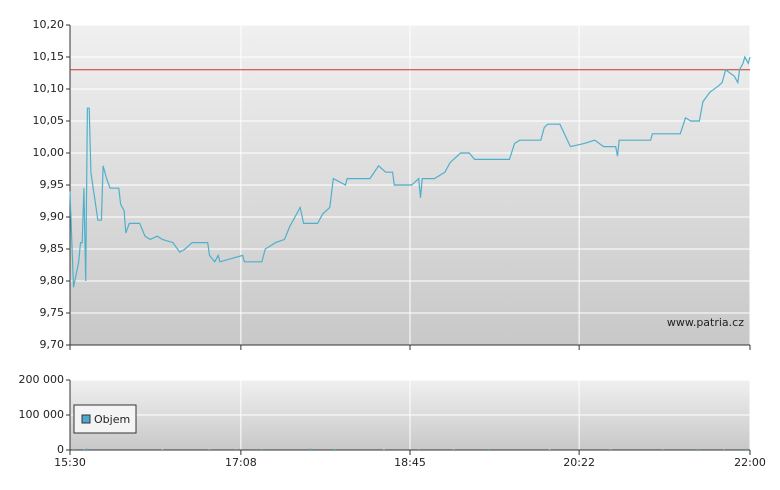  I want to click on x-tick-label: 22:00, so click(750, 462).